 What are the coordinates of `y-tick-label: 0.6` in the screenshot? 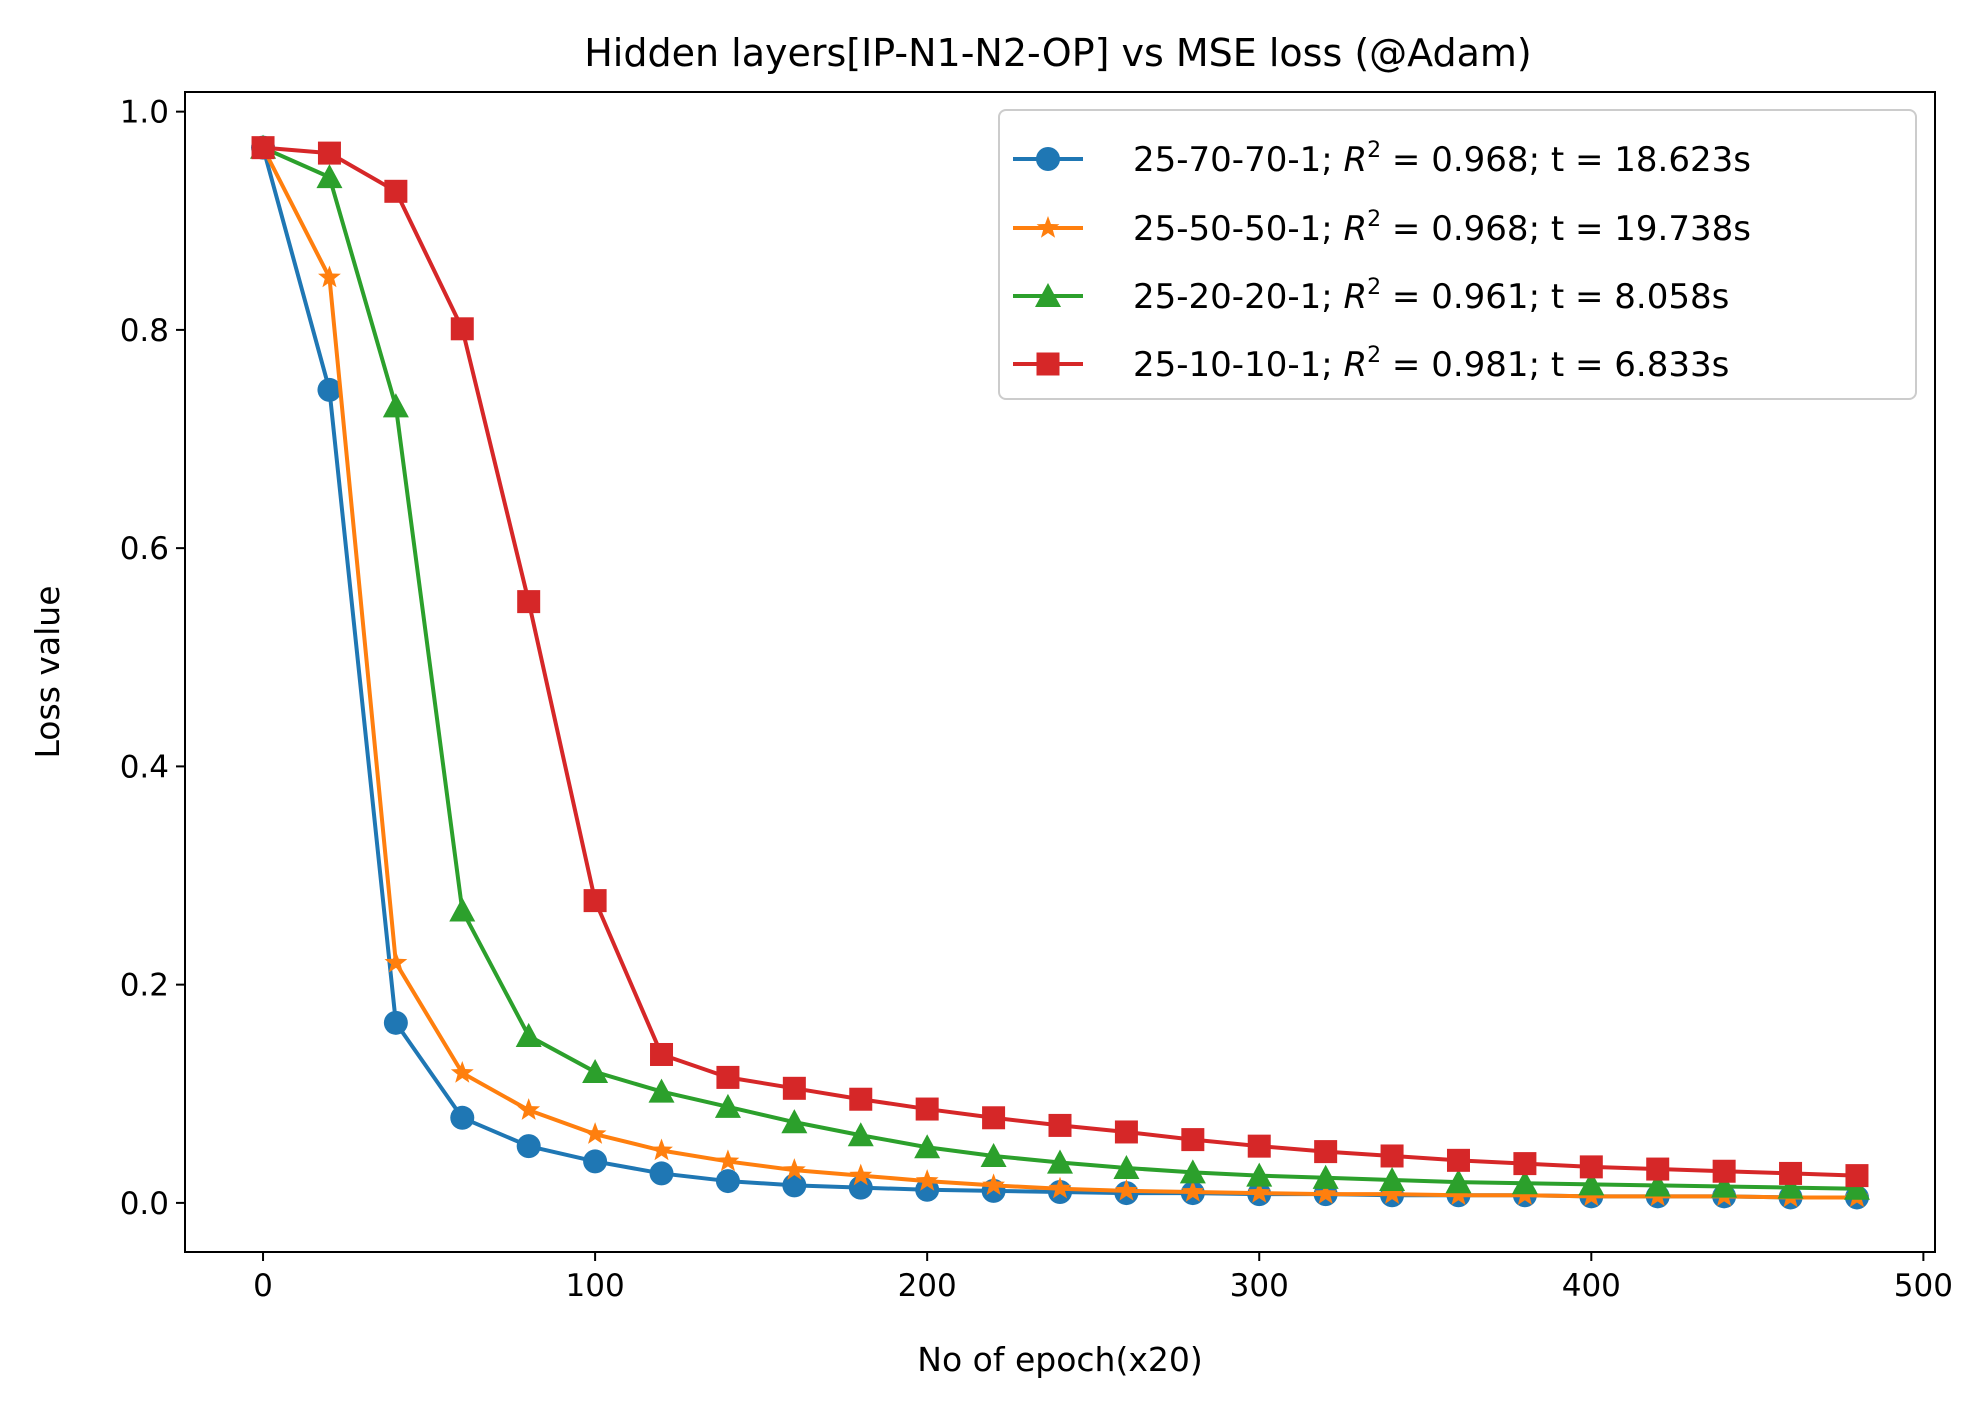 It's located at (144, 549).